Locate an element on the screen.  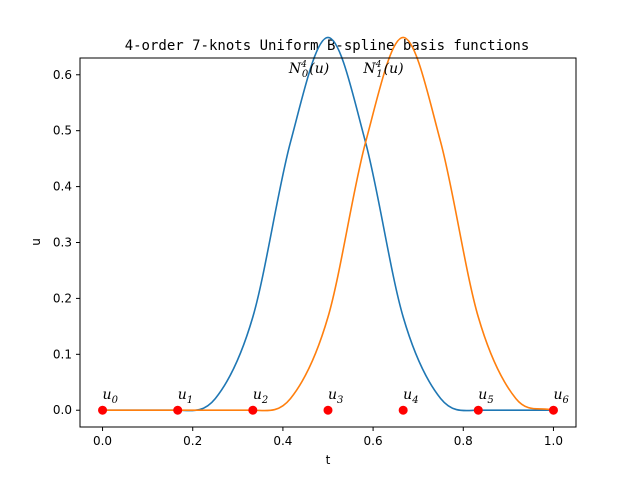
knot-points is located at coordinates (328, 410).